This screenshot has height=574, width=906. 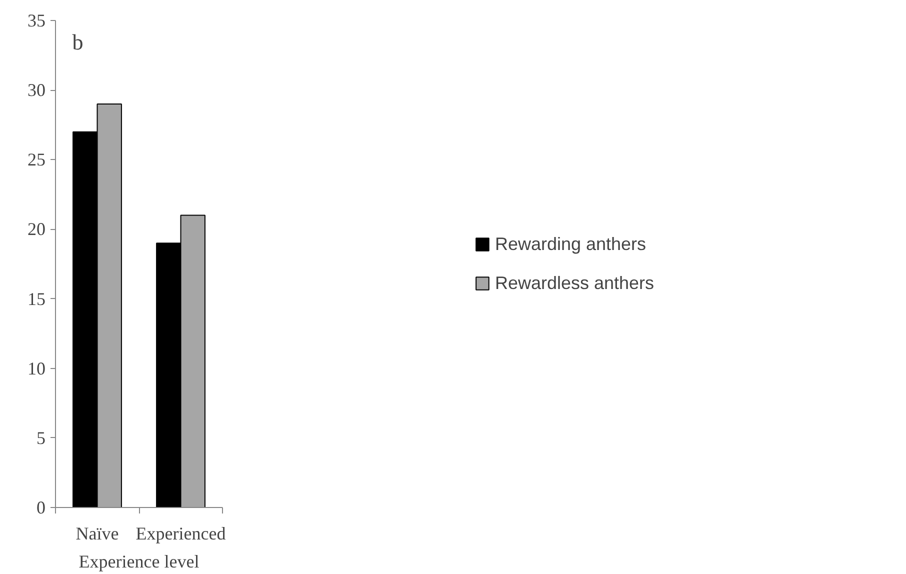 I want to click on y-tick-label: 35, so click(x=37, y=20).